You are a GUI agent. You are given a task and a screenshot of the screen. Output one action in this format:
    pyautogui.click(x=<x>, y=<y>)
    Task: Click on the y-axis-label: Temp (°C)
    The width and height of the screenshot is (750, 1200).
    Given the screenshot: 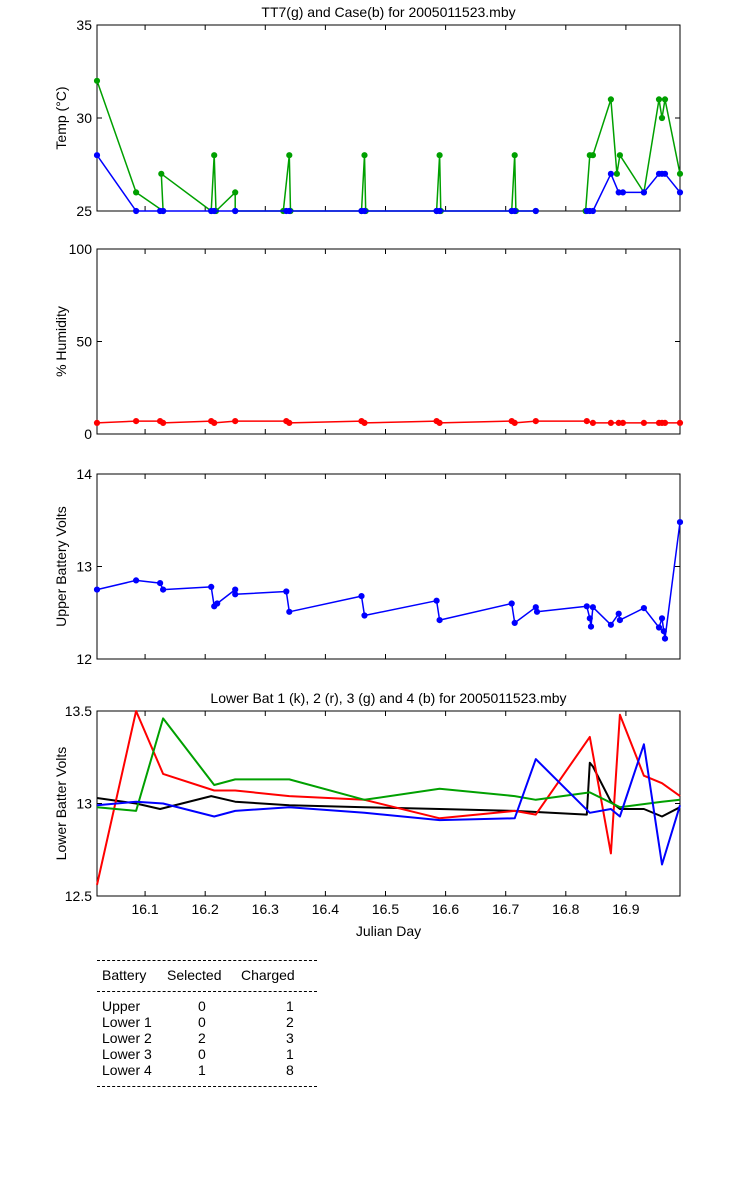 What is the action you would take?
    pyautogui.click(x=61, y=117)
    